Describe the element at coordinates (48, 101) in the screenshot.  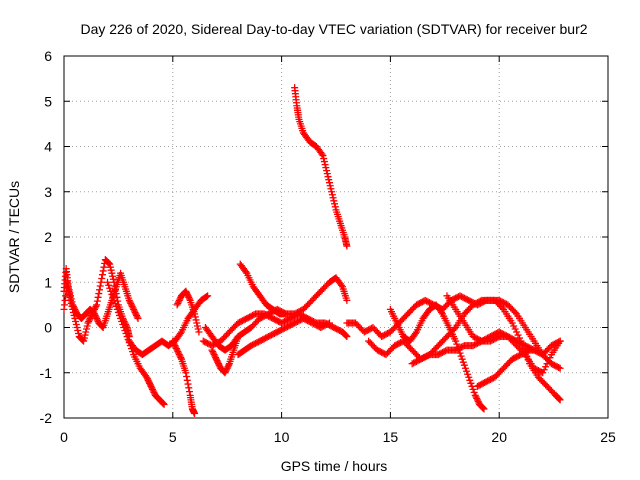
I see `y-tick-label: 5` at that location.